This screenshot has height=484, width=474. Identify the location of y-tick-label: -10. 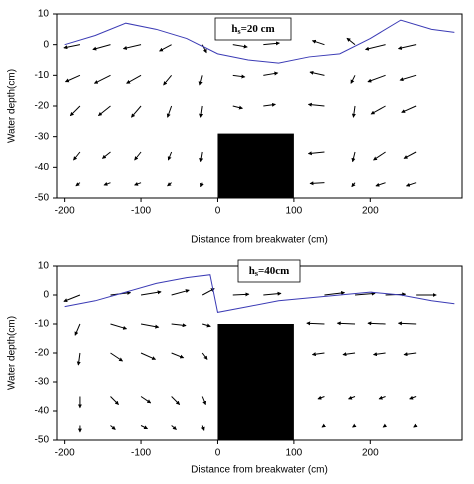
(42, 324).